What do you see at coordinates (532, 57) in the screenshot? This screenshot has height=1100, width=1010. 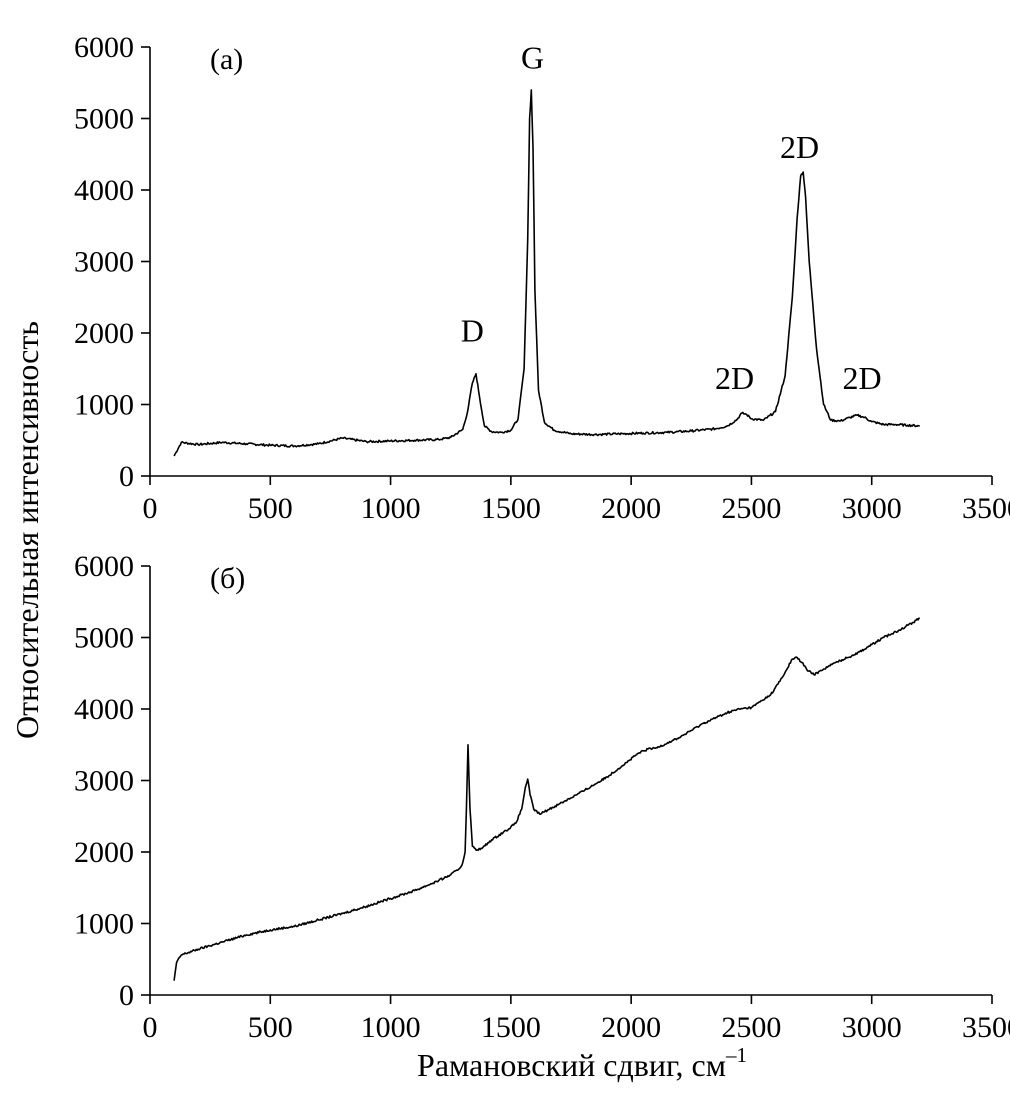 I see `peak-label-g: G` at bounding box center [532, 57].